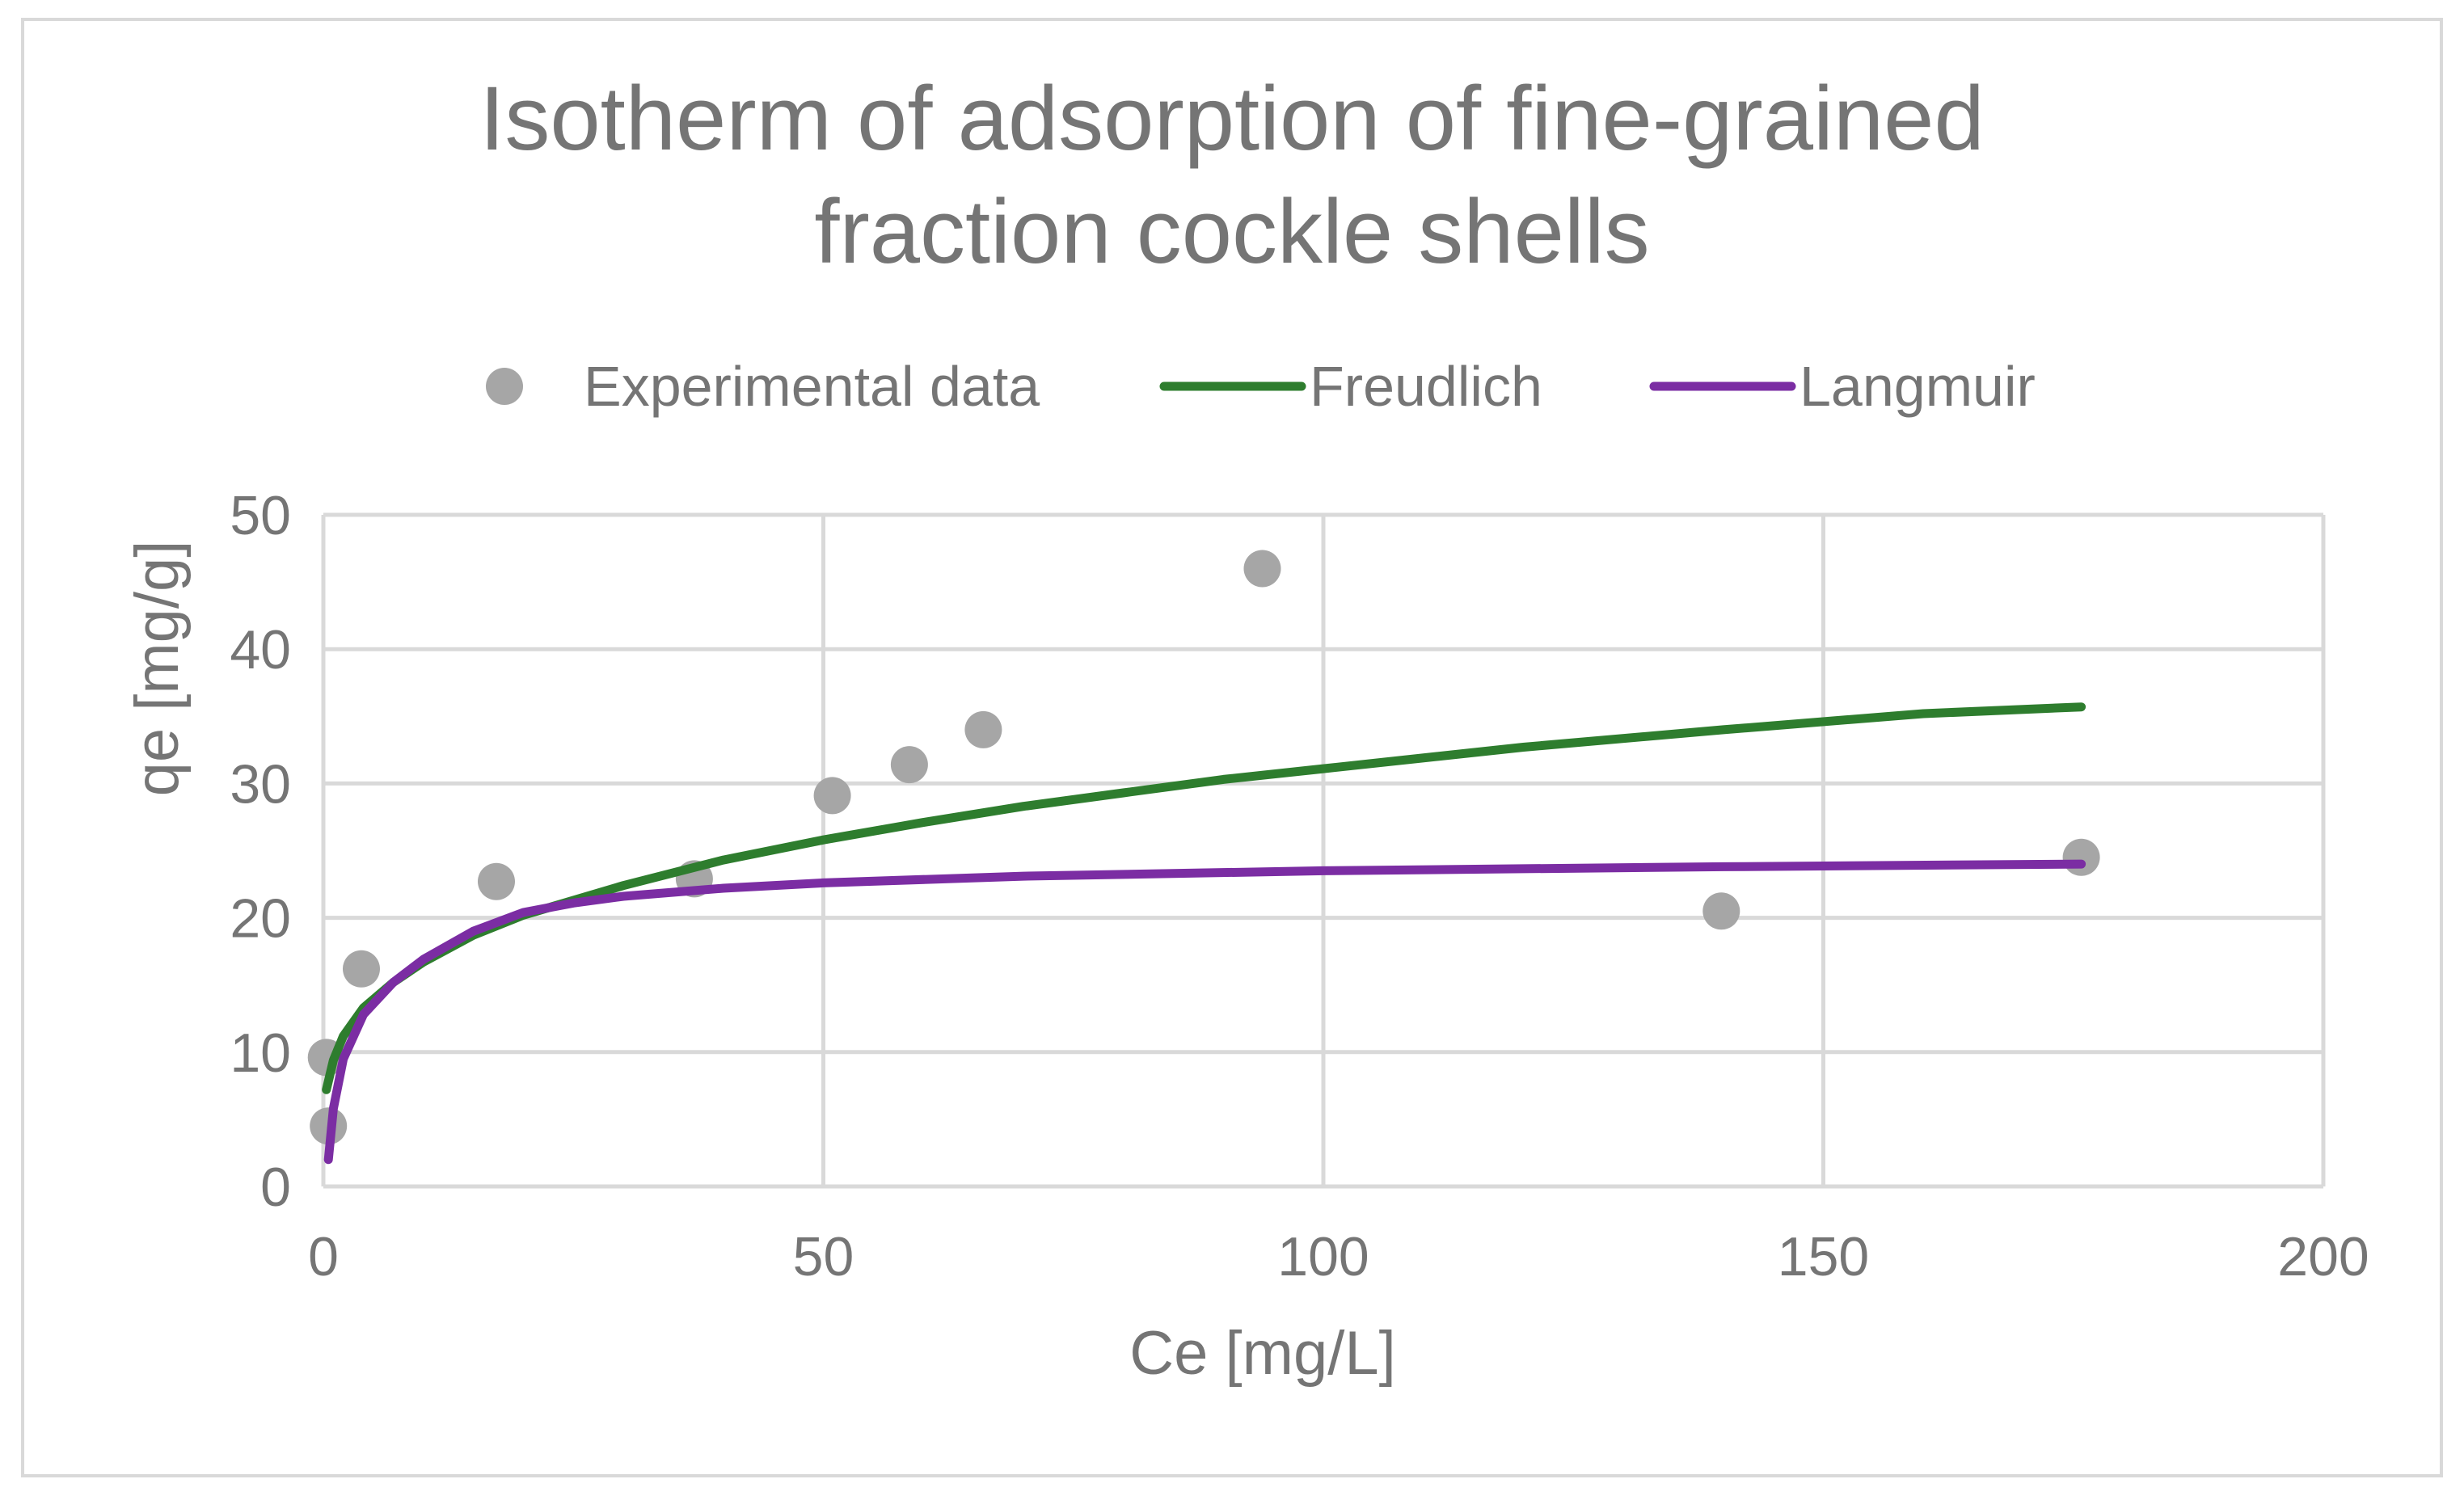  I want to click on x-tick-label: 0, so click(324, 1256).